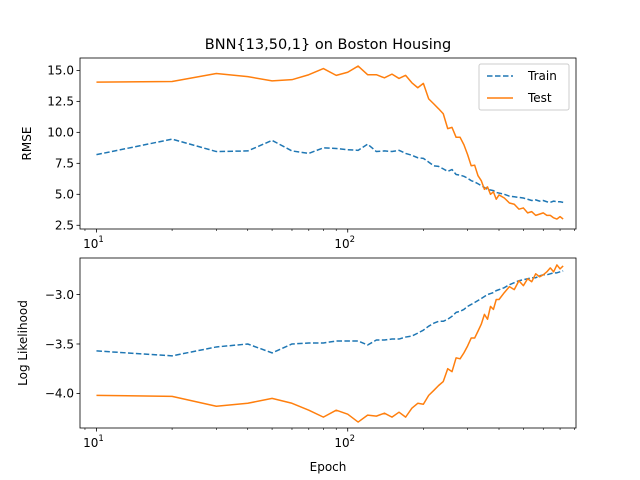  What do you see at coordinates (60, 102) in the screenshot?
I see `rmse-y-tick-label: 12.5` at bounding box center [60, 102].